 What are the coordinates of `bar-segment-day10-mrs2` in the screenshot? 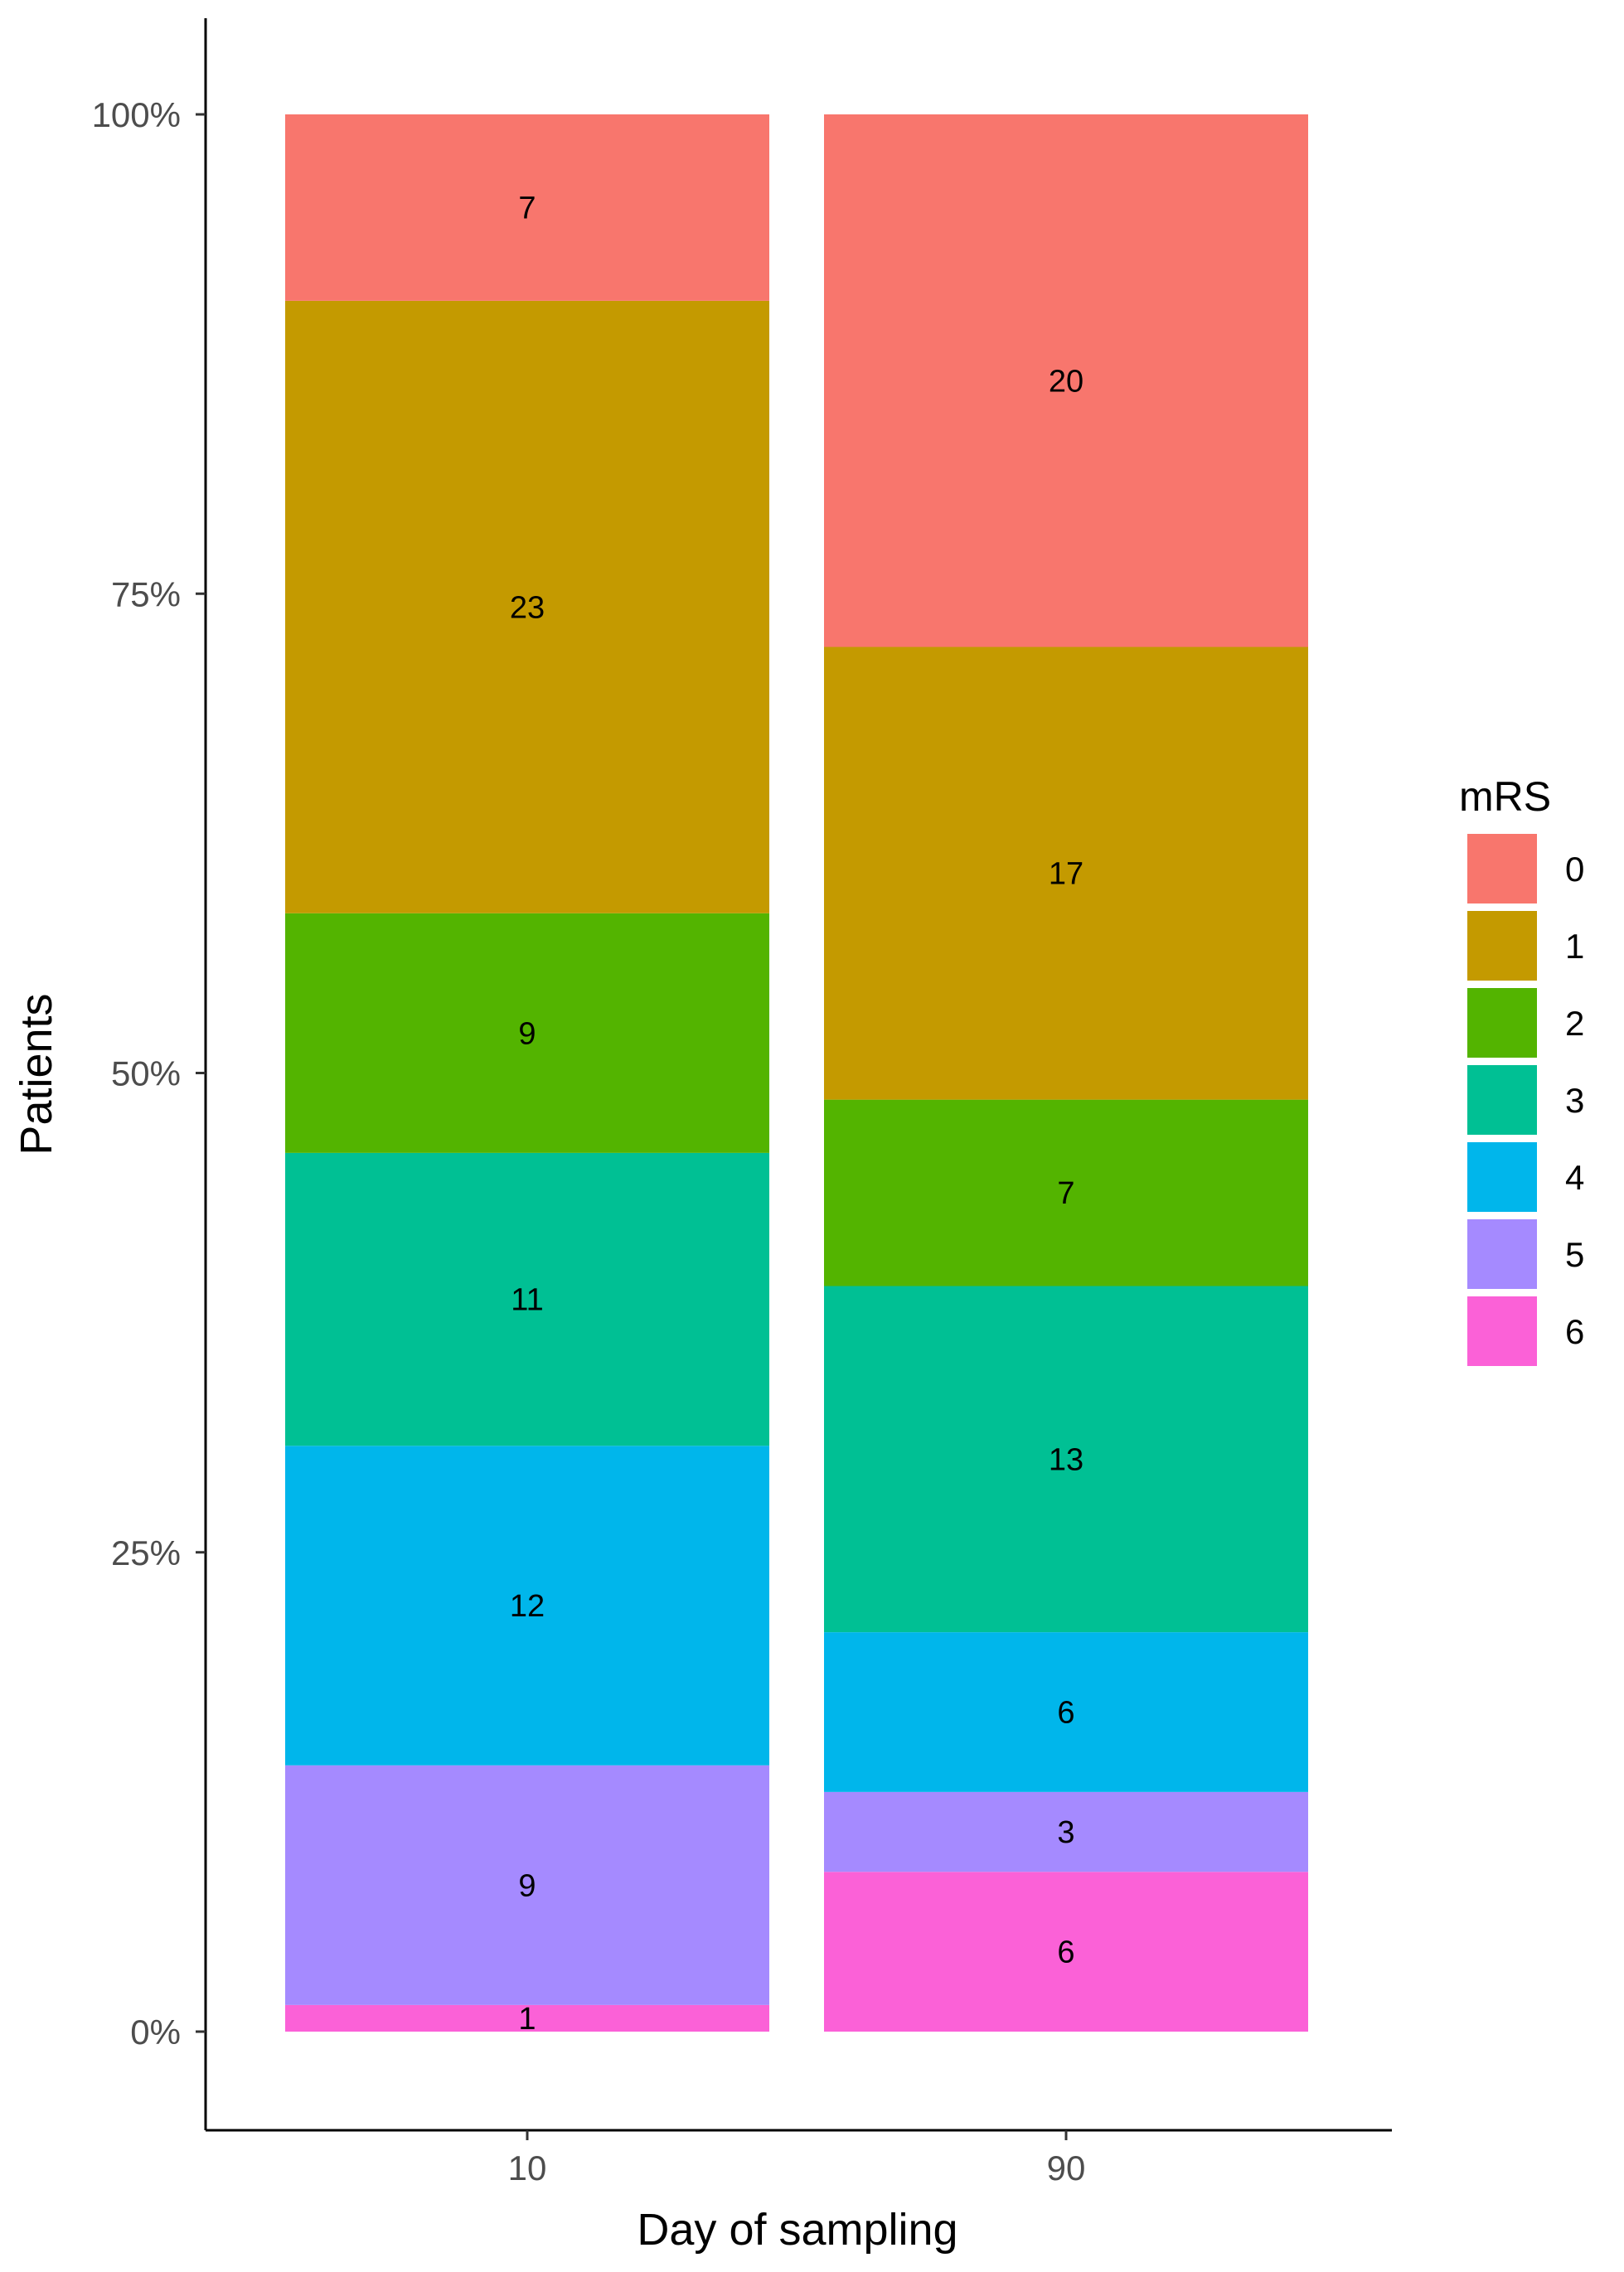 It's located at (527, 1033).